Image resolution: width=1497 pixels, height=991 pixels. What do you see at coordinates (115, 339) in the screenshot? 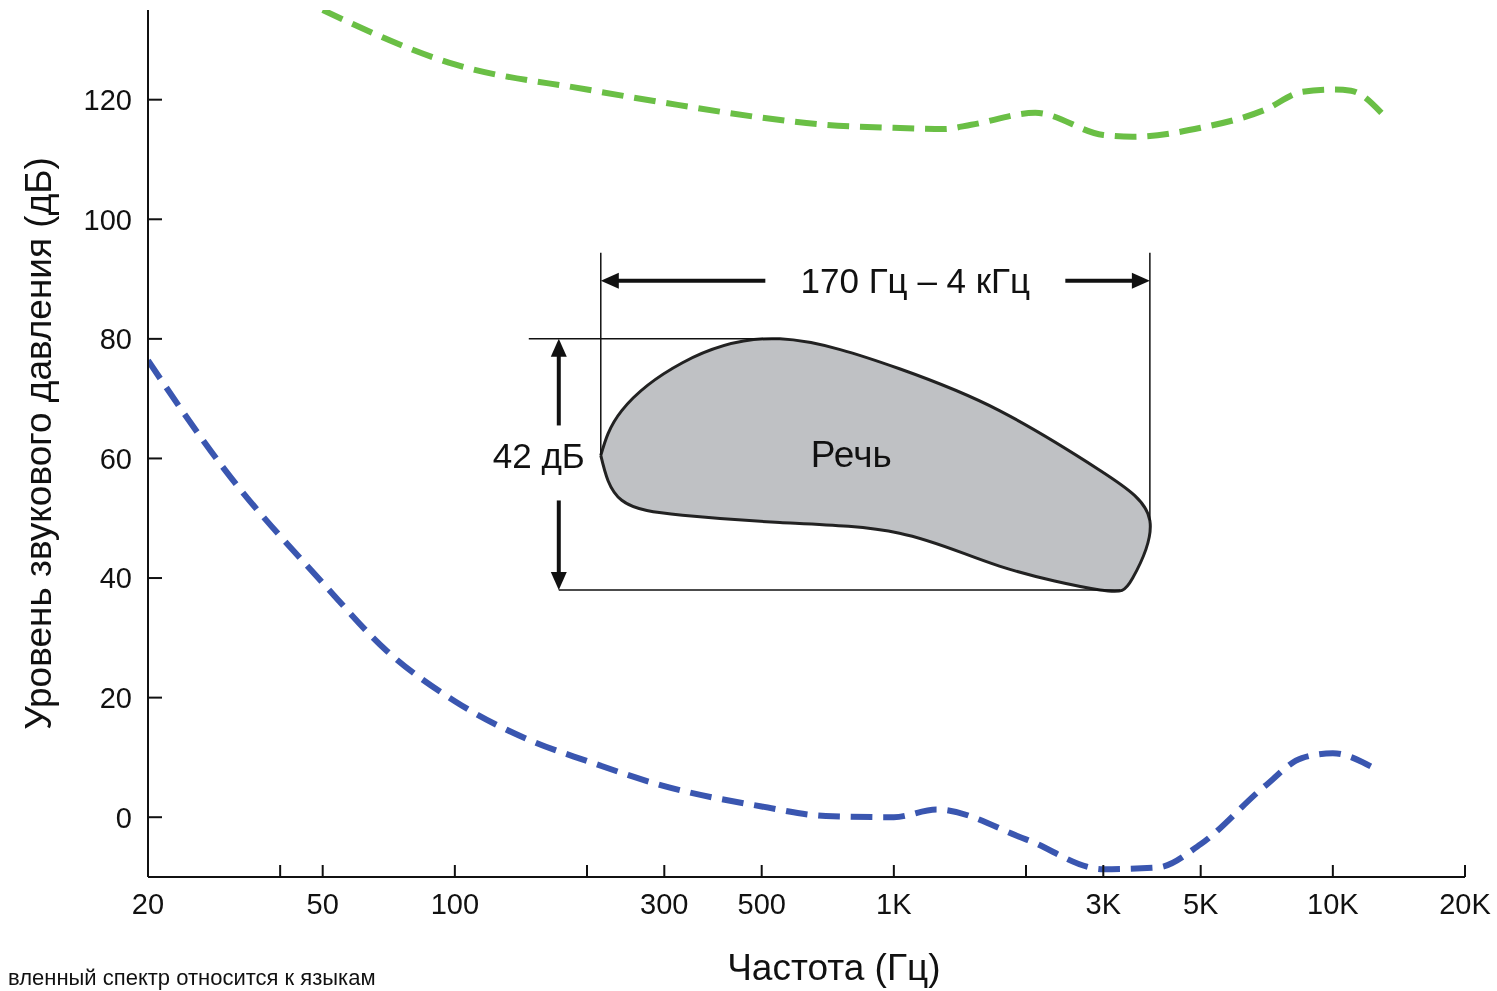
I see `y-tick-label: 80` at bounding box center [115, 339].